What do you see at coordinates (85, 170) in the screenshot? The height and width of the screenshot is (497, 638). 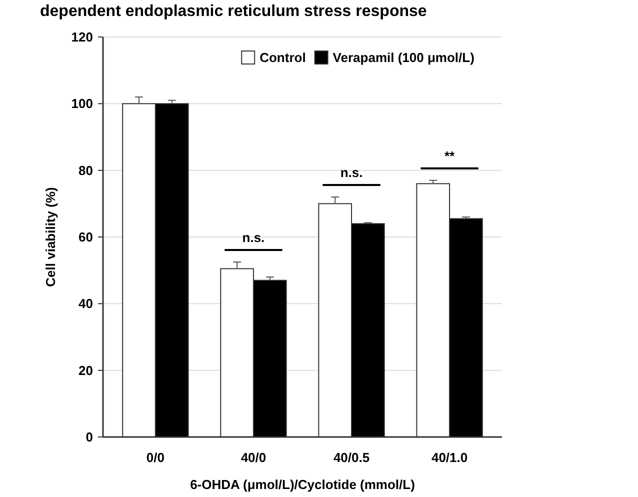 I see `y-tick-label: 80` at bounding box center [85, 170].